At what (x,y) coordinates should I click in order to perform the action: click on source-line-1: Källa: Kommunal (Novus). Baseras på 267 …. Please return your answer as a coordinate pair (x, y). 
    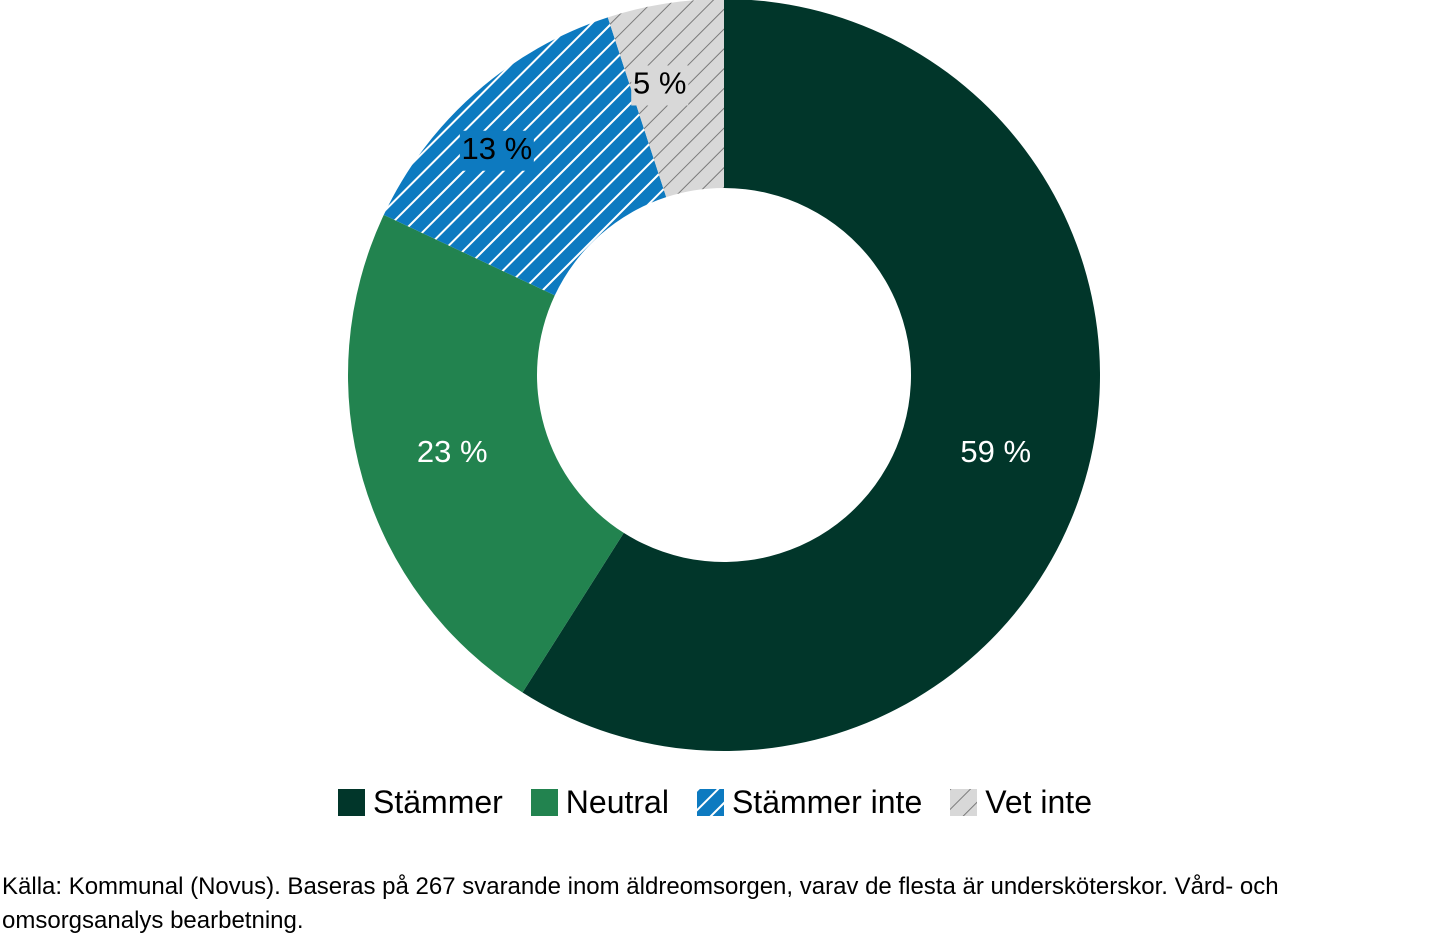
    Looking at the image, I should click on (640, 886).